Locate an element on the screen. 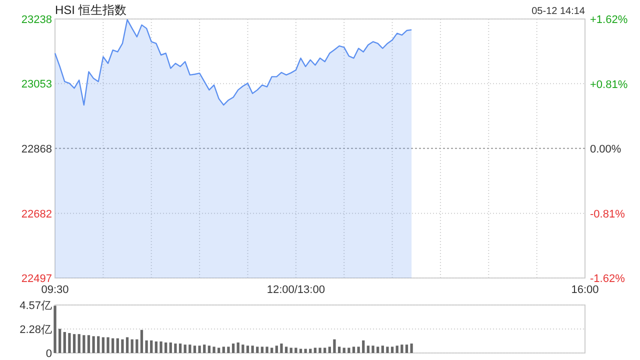 The width and height of the screenshot is (640, 360). y-tick-label: 23238 is located at coordinates (36, 20).